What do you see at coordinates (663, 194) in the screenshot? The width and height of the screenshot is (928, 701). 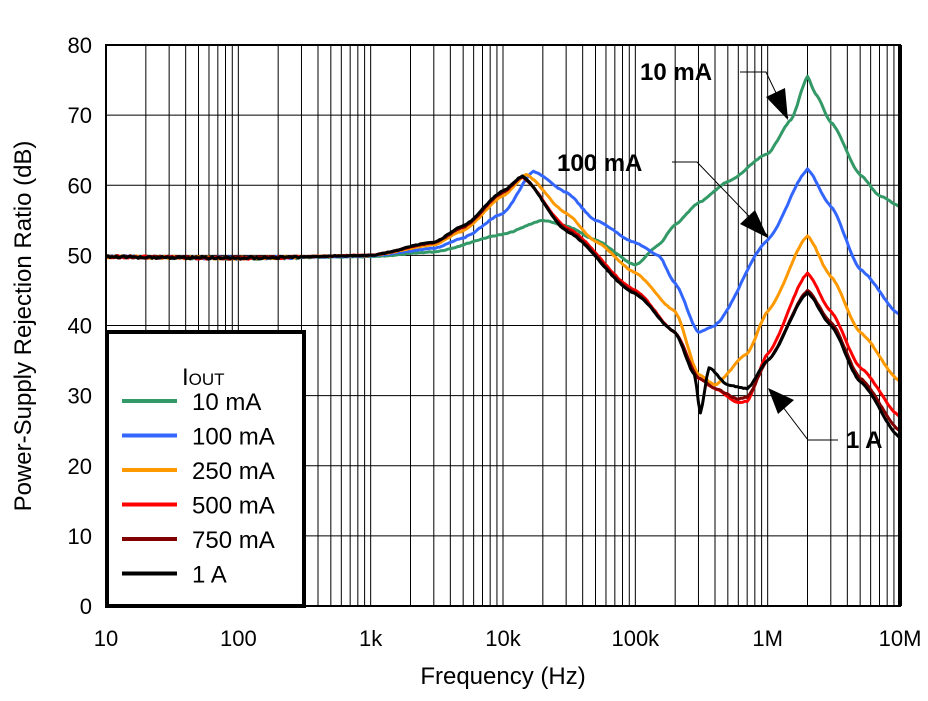 I see `annotation-100ma: 100 mA` at bounding box center [663, 194].